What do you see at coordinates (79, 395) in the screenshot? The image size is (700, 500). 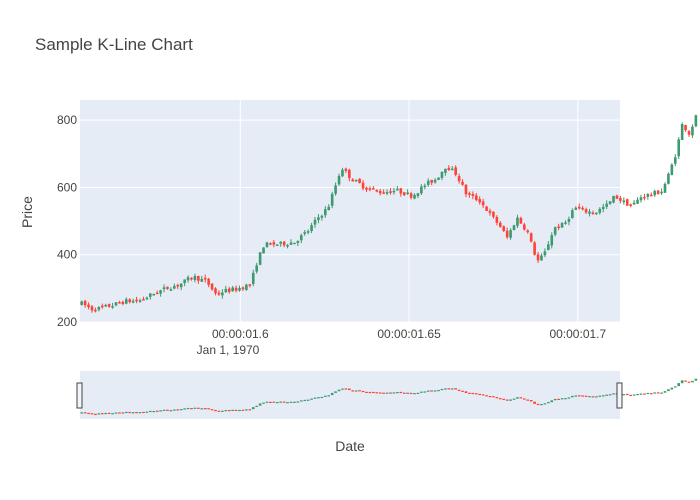 I see `range-slider-handle-left` at bounding box center [79, 395].